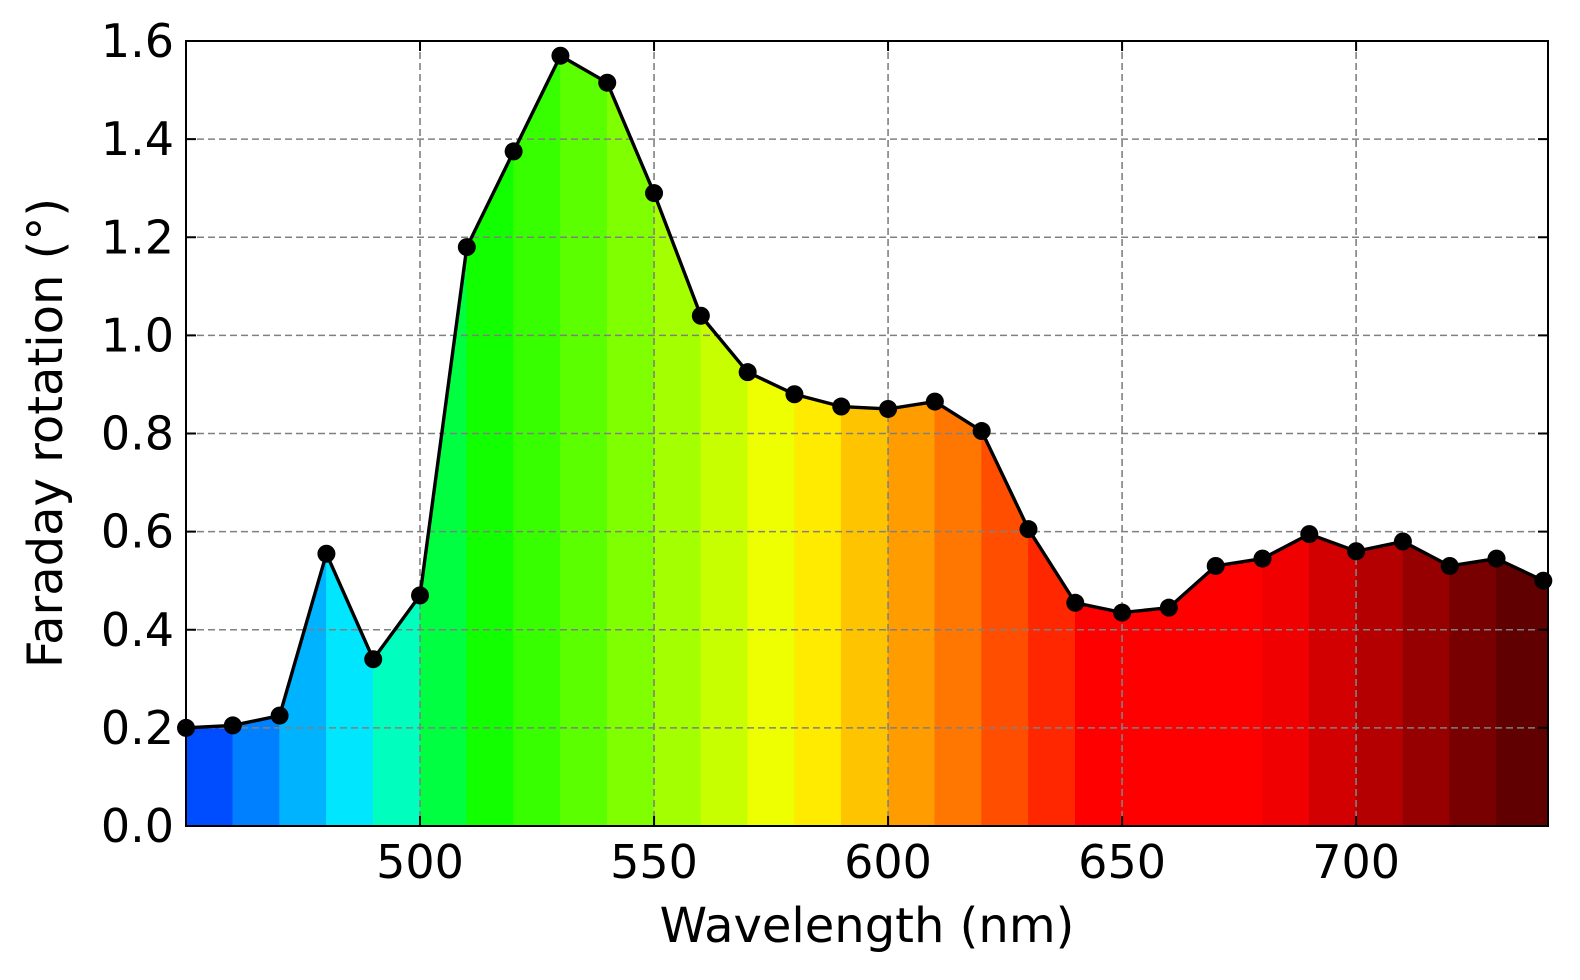  Describe the element at coordinates (137, 630) in the screenshot. I see `y-tick-label: 0.4` at that location.